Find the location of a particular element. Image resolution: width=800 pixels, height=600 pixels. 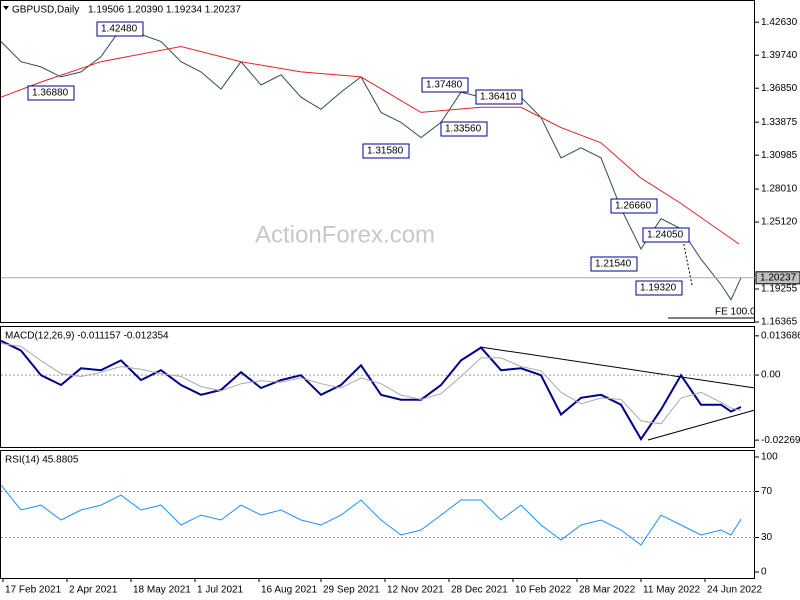

x-tick-label: 1 Jul 2021 is located at coordinates (220, 590).